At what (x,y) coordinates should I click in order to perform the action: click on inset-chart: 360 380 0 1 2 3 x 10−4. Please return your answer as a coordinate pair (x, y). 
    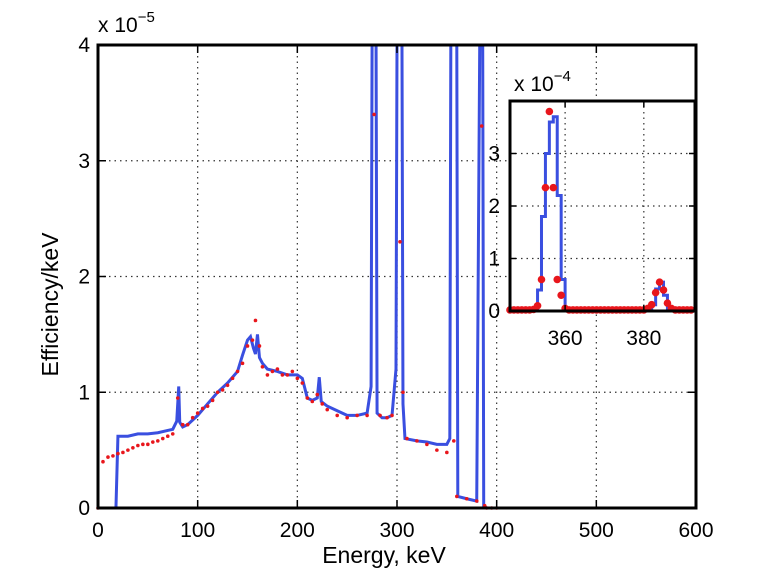
    Looking at the image, I should click on (592, 209).